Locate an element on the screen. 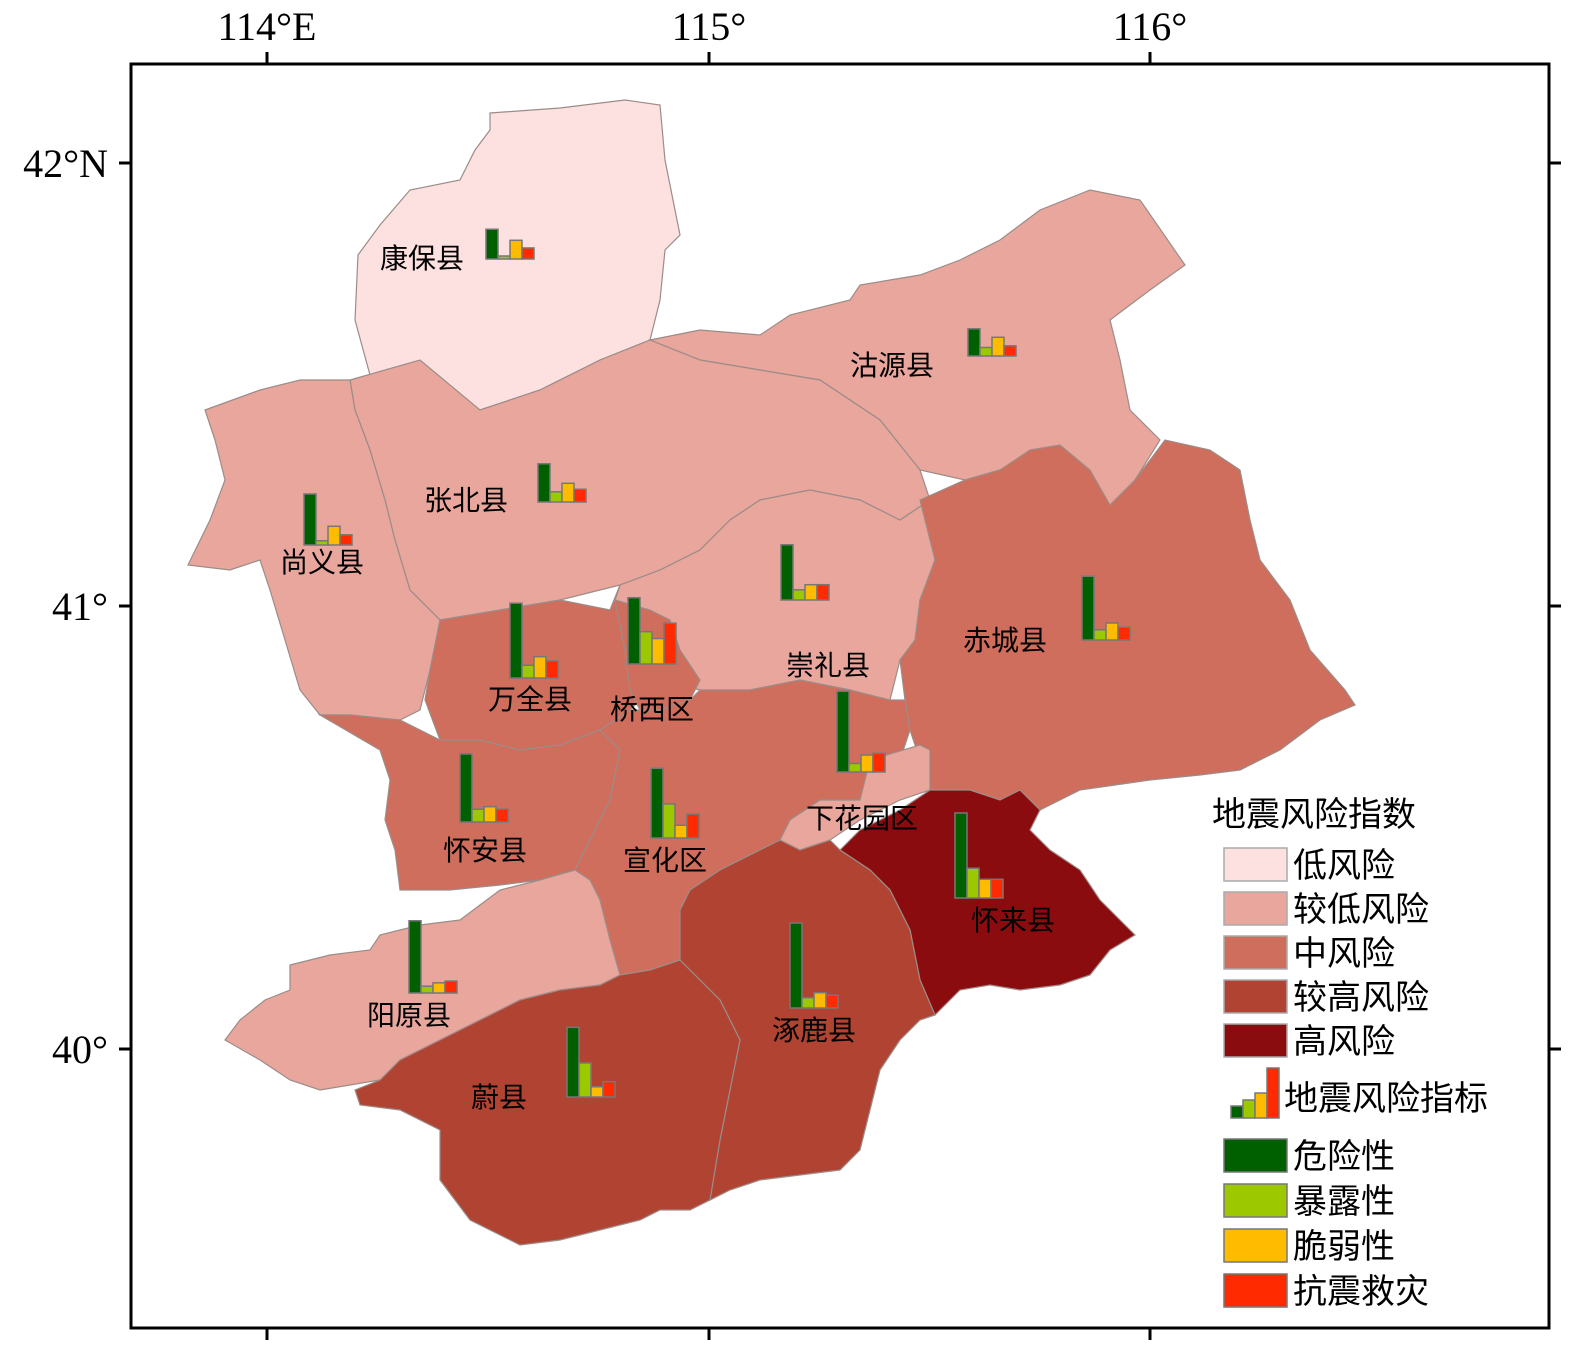 The width and height of the screenshot is (1575, 1348). legend-label: 脆弱性 is located at coordinates (1344, 1247).